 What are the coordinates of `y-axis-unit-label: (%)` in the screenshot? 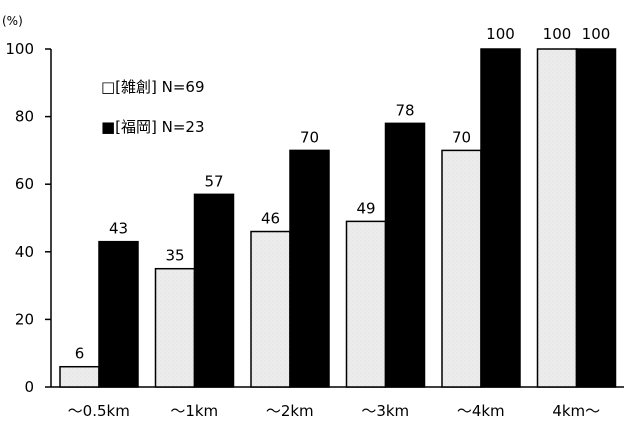 It's located at (12, 21).